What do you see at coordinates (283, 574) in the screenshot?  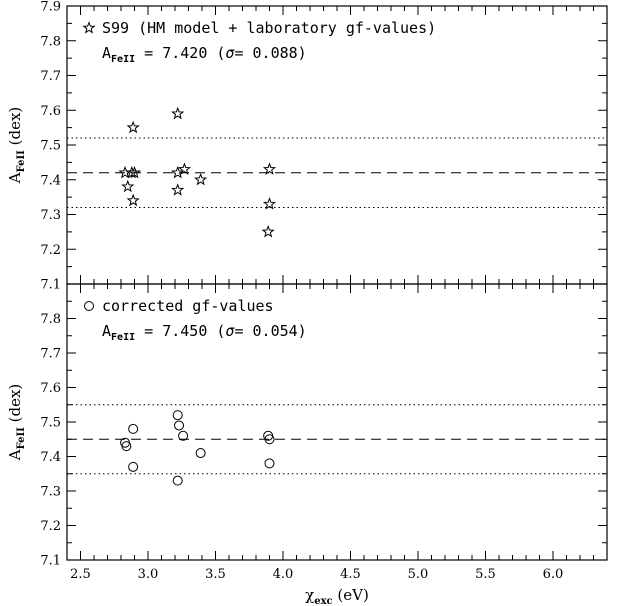 I see `x-tick-label: 4.0` at bounding box center [283, 574].